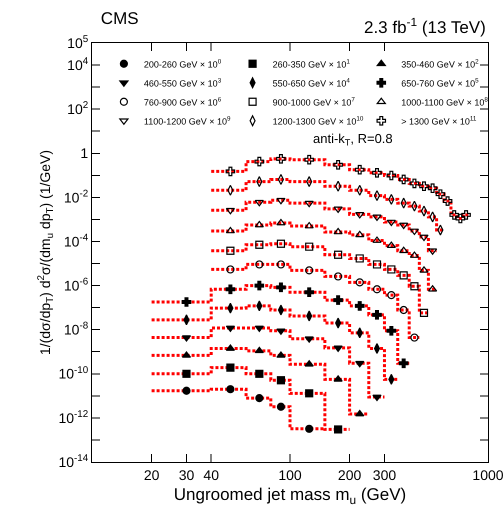 This screenshot has width=504, height=510. Describe the element at coordinates (353, 139) in the screenshot. I see `annotation: anti-k$_{T}$, R=0.8` at that location.